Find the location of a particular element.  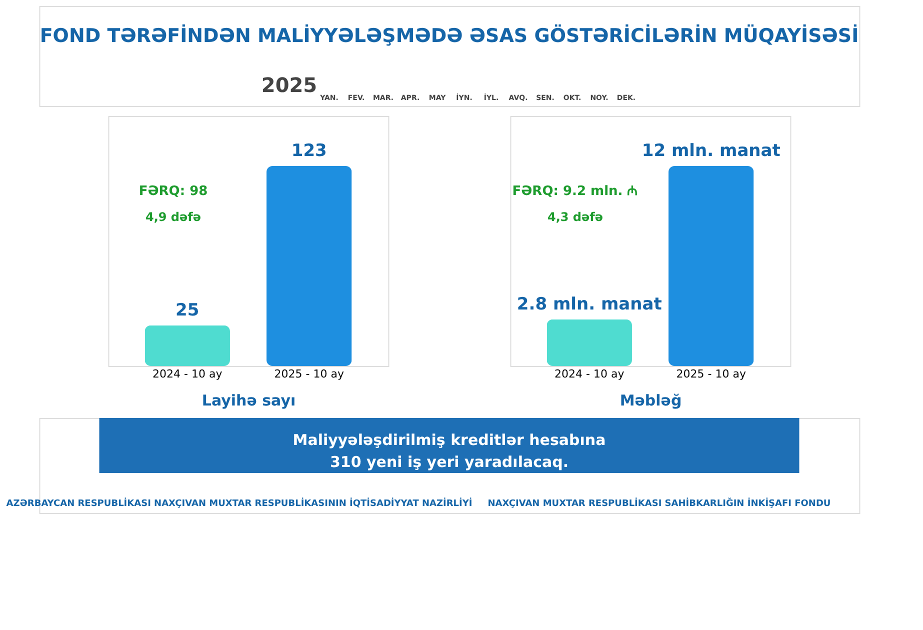

x-axis-title: Məbləğ is located at coordinates (651, 401).